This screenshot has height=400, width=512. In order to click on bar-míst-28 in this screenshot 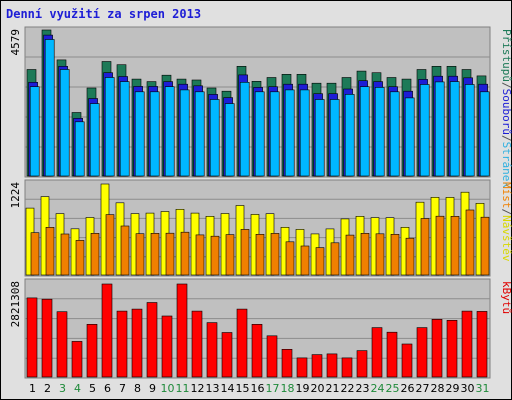, I will do `click(440, 245)`.